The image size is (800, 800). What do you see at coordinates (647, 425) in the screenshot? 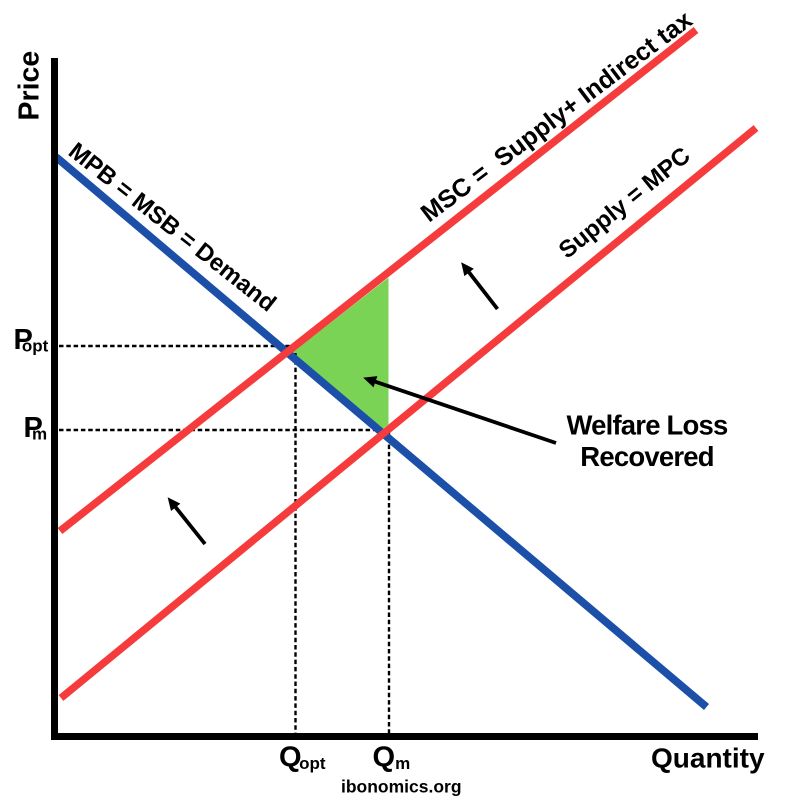
I see `svg-text: Welfare Loss` at bounding box center [647, 425].